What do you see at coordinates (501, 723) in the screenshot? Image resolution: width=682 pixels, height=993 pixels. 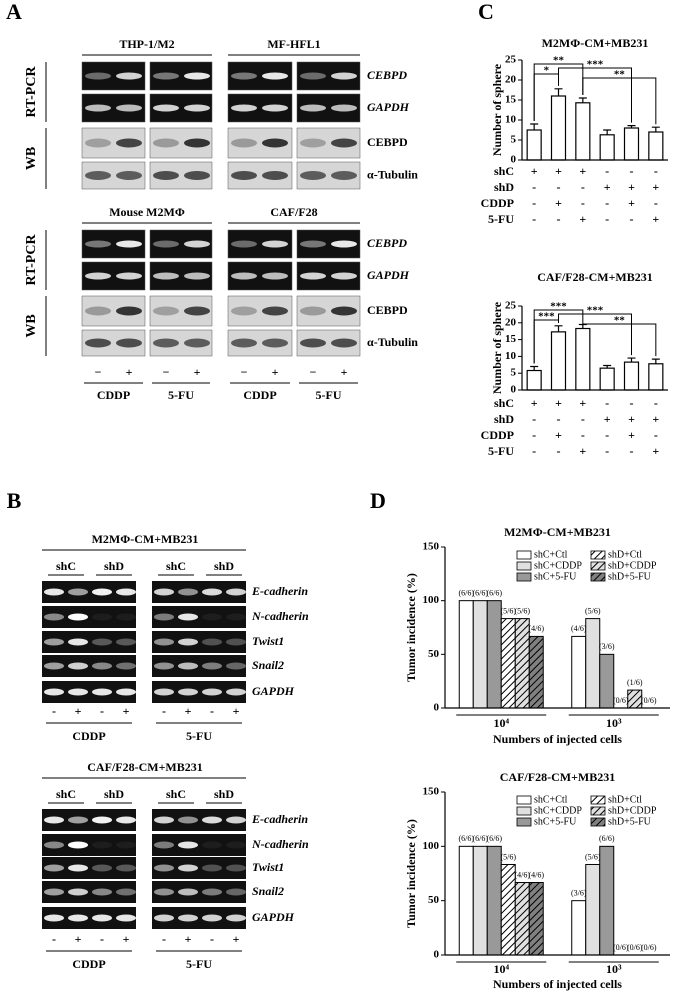 I see `x-tick-label: 10⁴` at bounding box center [501, 723].